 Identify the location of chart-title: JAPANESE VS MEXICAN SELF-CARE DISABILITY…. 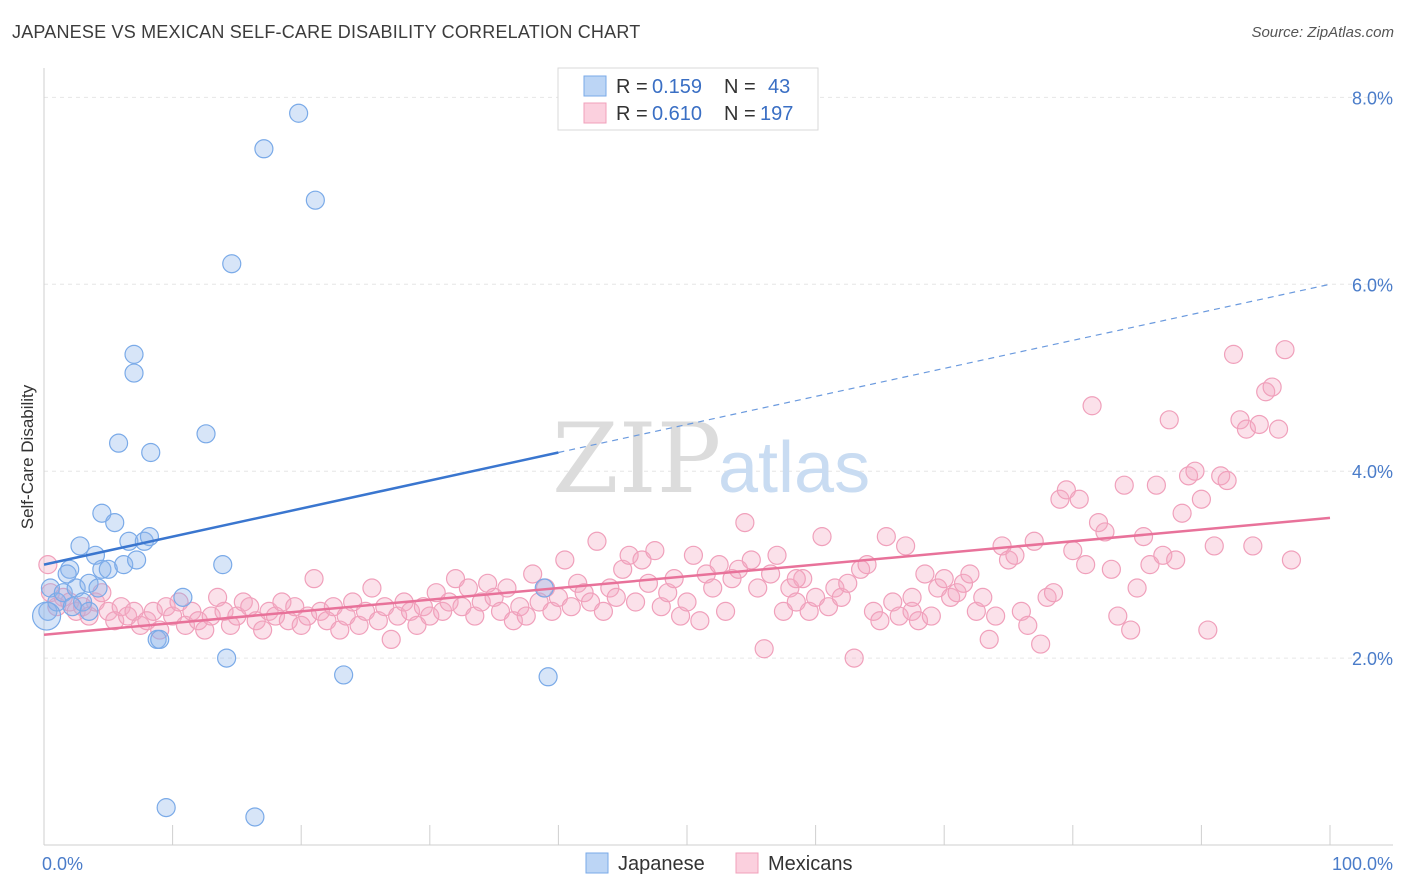
(326, 32).